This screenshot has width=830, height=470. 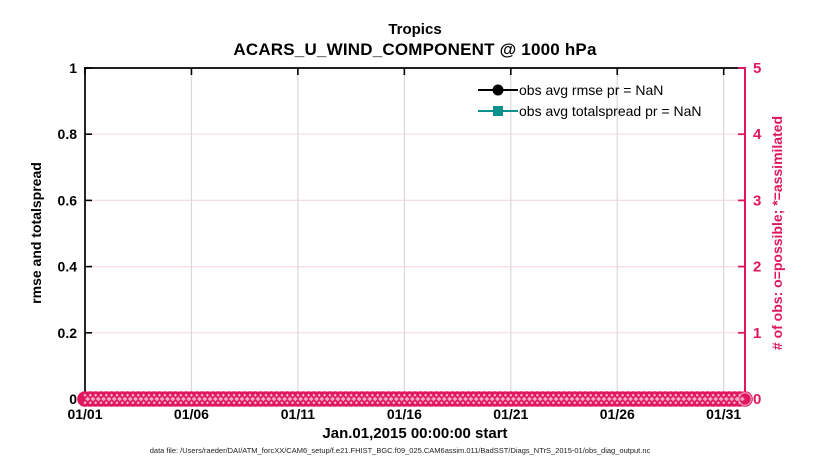 I want to click on x-axis-label: Jan.01,2015 00:00:00 start, so click(x=415, y=433).